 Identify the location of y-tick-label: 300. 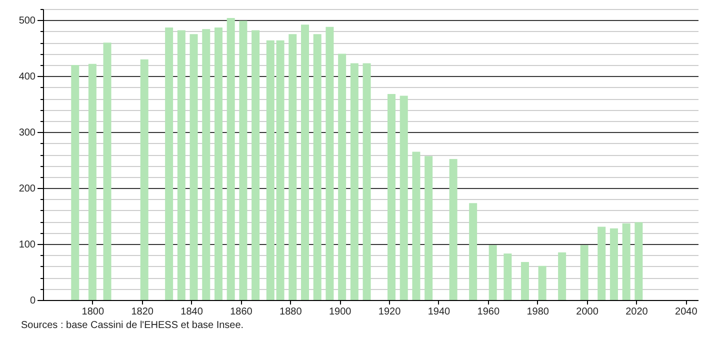
(27, 133).